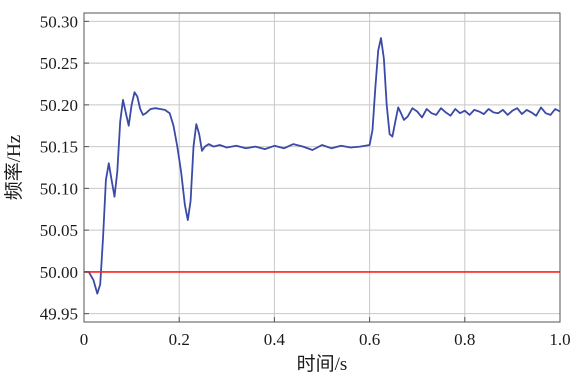 The height and width of the screenshot is (380, 573). What do you see at coordinates (275, 339) in the screenshot?
I see `x-tick-label: 0.4` at bounding box center [275, 339].